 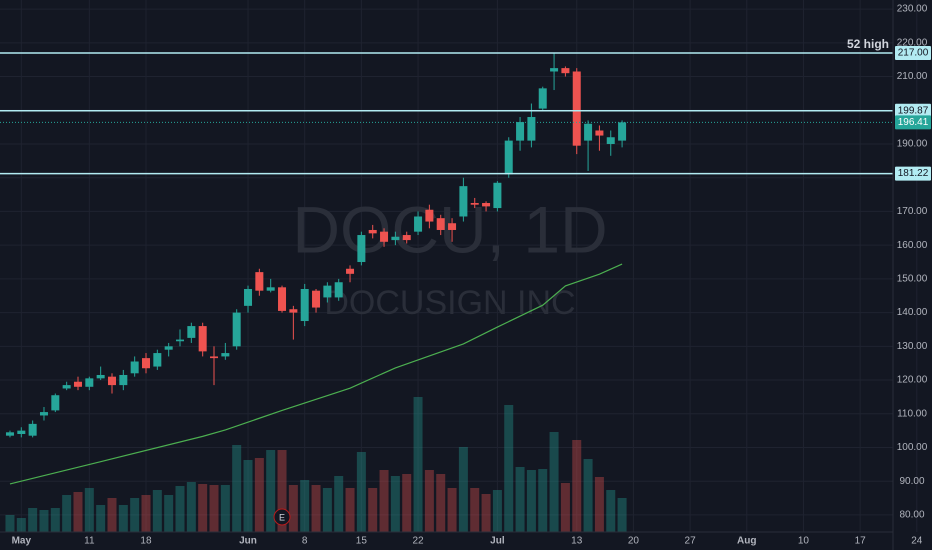 I want to click on level-label: 181.22, so click(x=913, y=173).